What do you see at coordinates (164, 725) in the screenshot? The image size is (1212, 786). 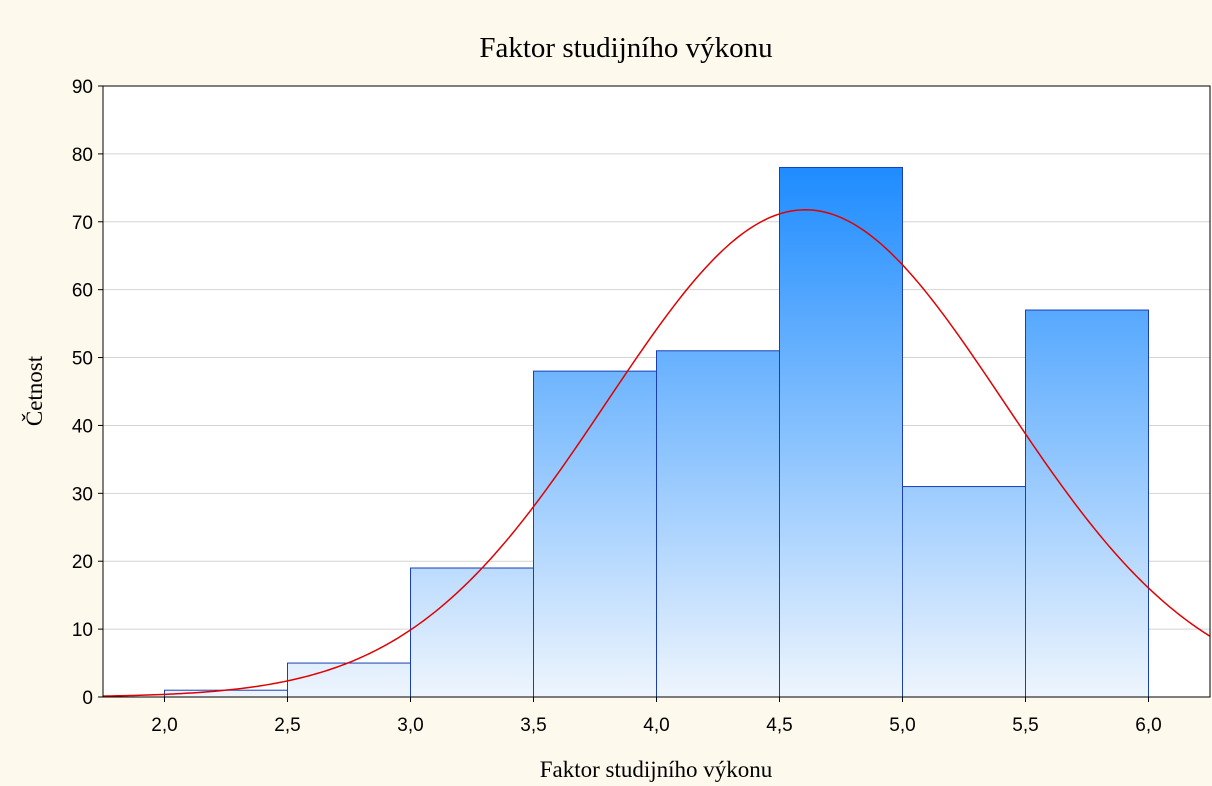 I see `x-tick-label: 2,0` at bounding box center [164, 725].